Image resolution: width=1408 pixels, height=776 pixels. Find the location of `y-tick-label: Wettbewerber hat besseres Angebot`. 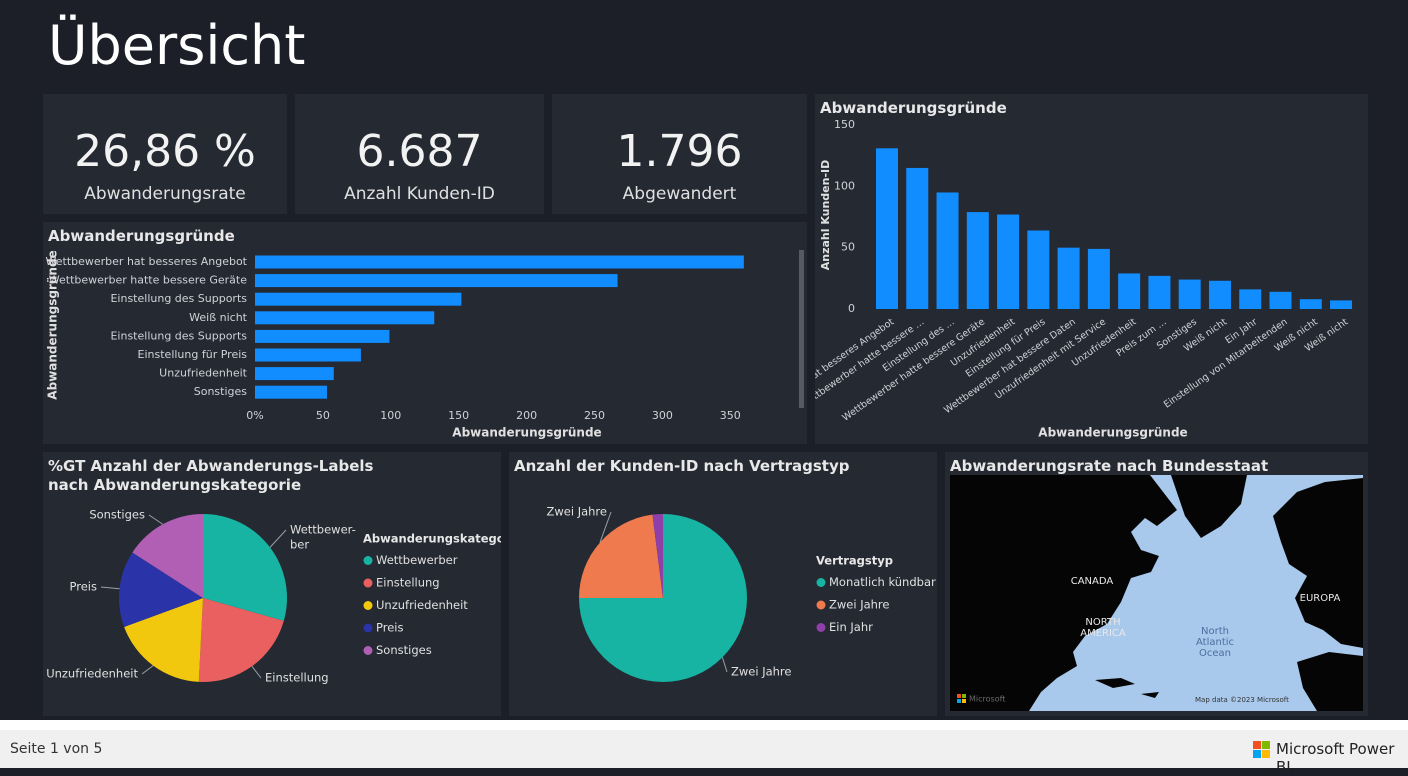

y-tick-label: Wettbewerber hat besseres Angebot is located at coordinates (147, 261).